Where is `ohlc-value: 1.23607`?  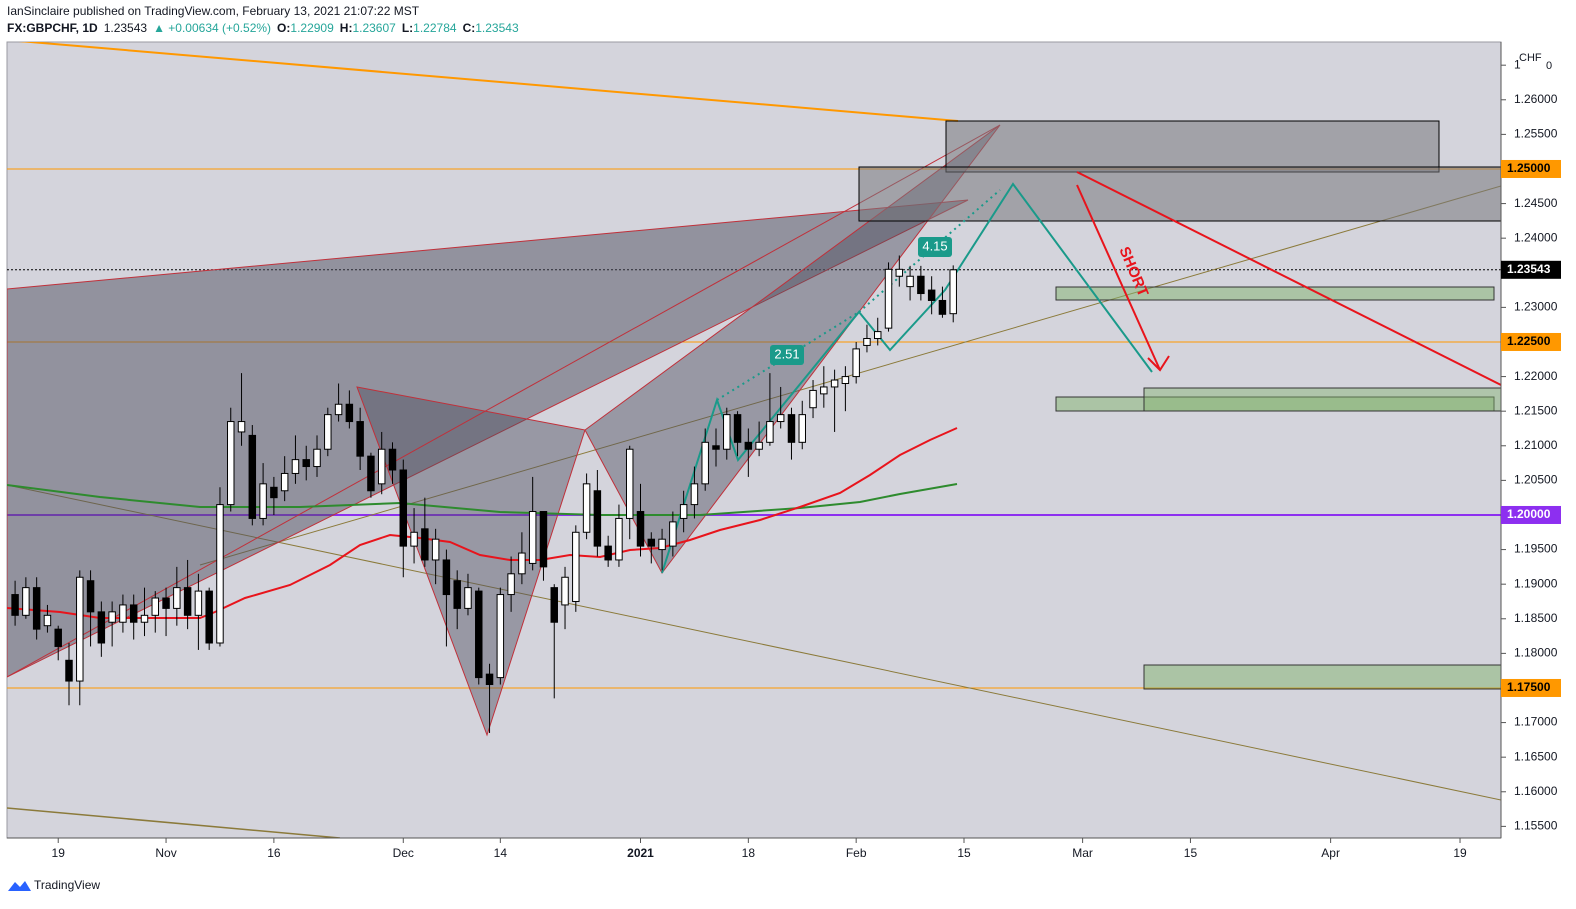 ohlc-value: 1.23607 is located at coordinates (374, 28).